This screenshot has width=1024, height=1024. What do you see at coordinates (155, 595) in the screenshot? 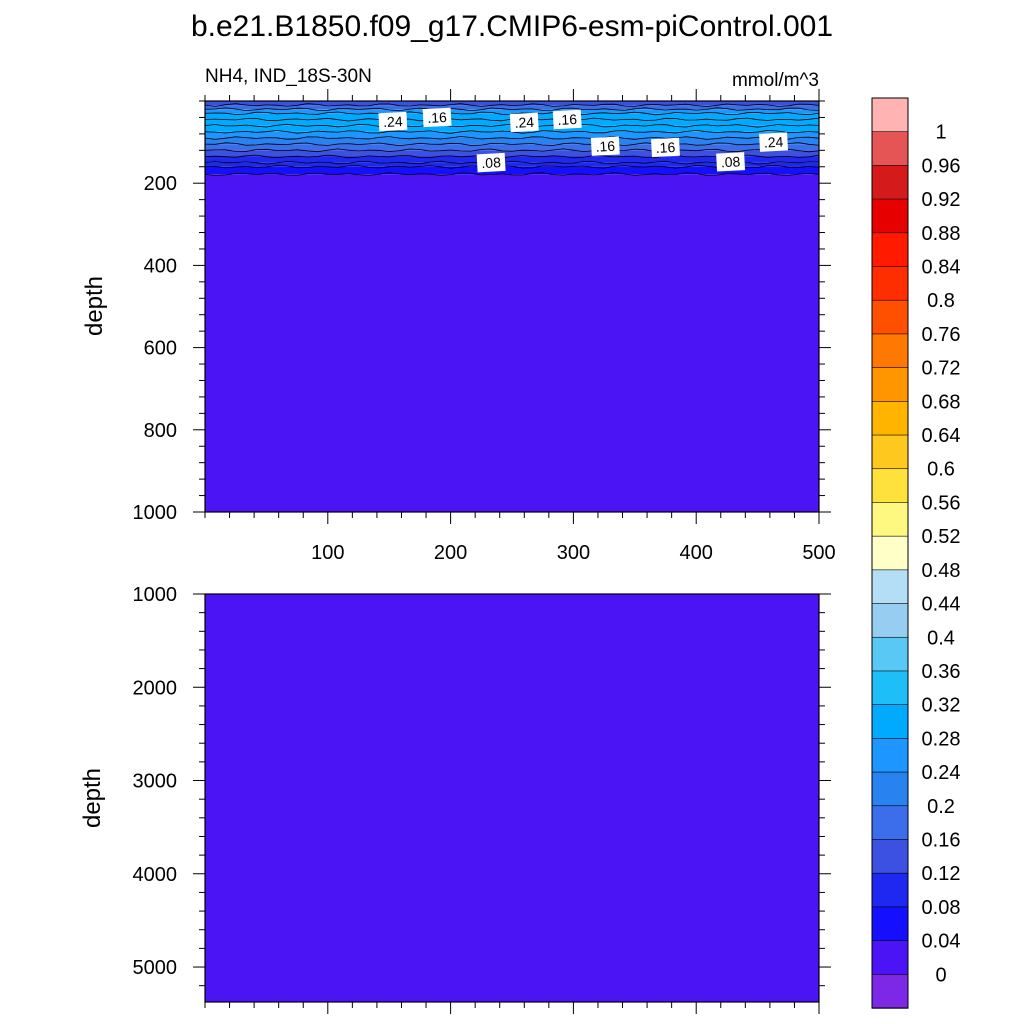
I see `y-tick-label: 1000` at bounding box center [155, 595].